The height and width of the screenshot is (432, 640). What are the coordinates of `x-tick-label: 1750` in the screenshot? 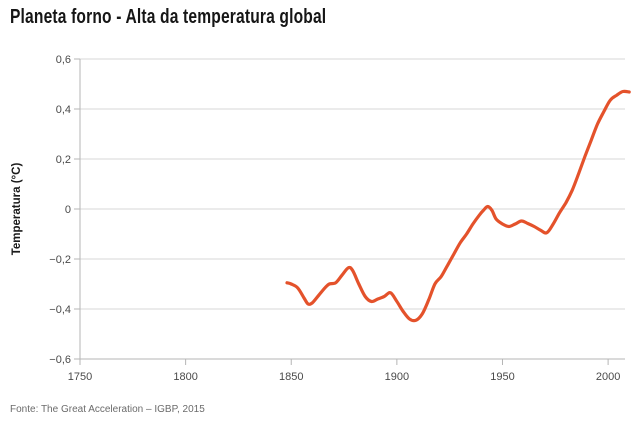 It's located at (80, 377).